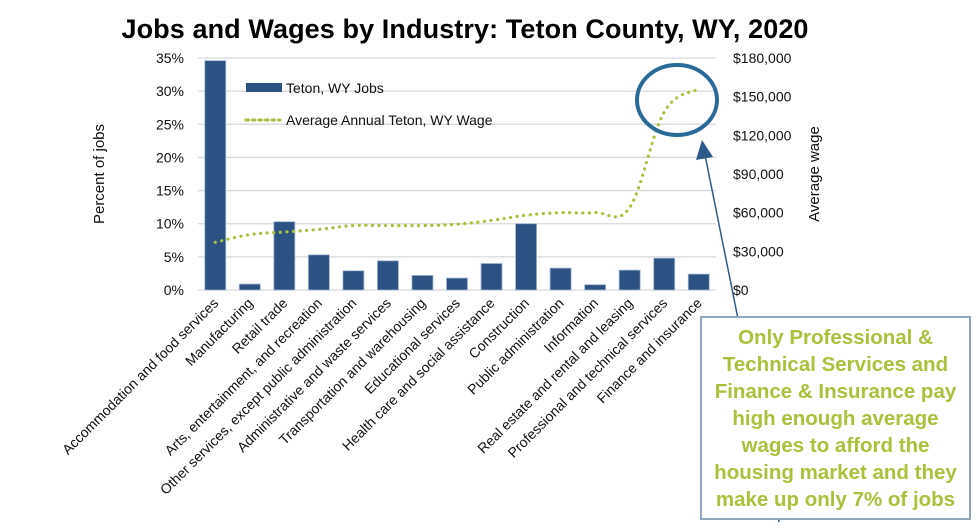  Describe the element at coordinates (170, 174) in the screenshot. I see `left-axis-ticks: 0% 5% 10% 15% 20% 25% 30% 35%` at that location.